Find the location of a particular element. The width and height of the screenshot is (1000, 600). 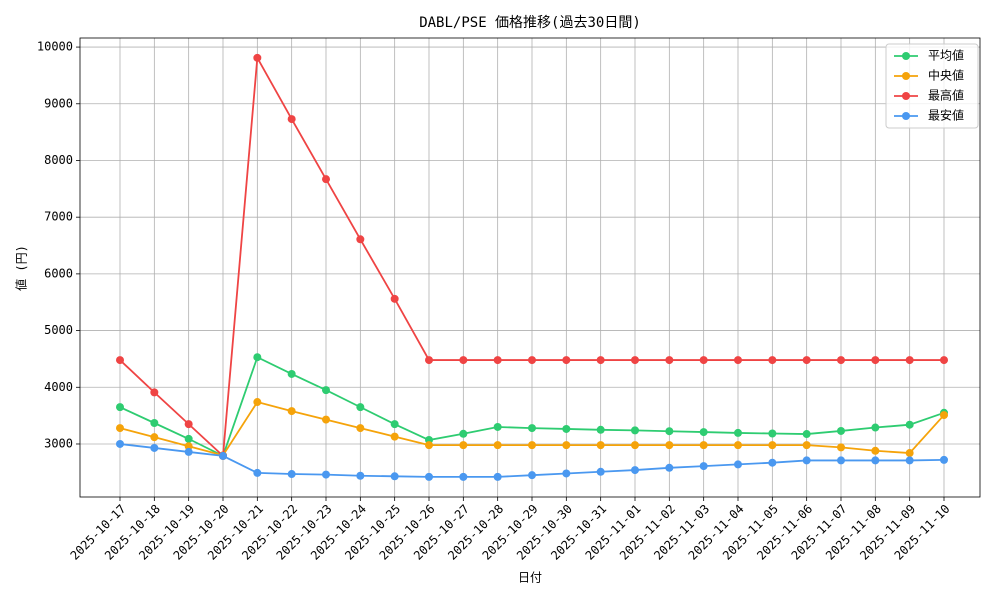

x-axis-label: 日付 is located at coordinates (530, 578).